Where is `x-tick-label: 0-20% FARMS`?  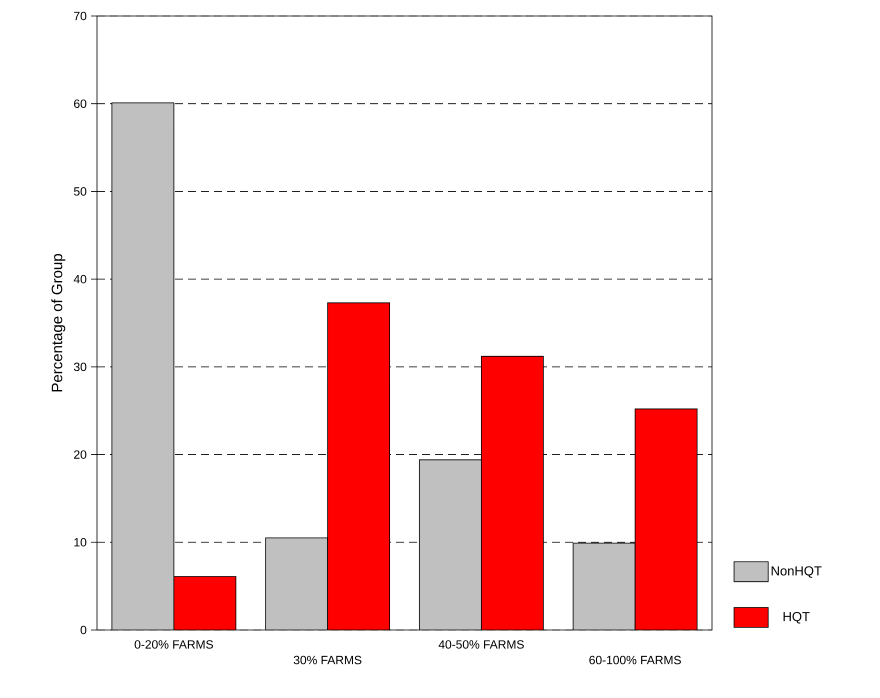
x-tick-label: 0-20% FARMS is located at coordinates (174, 644).